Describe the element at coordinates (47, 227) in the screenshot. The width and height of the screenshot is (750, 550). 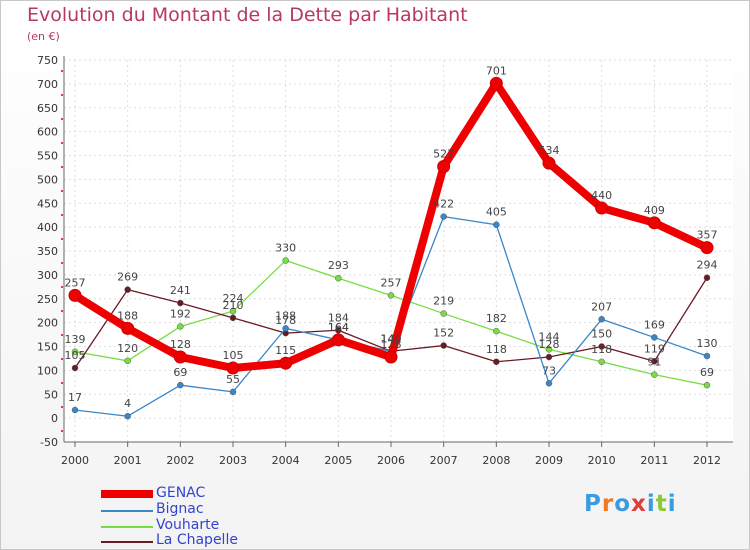
I see `y-tick-label: 400` at that location.